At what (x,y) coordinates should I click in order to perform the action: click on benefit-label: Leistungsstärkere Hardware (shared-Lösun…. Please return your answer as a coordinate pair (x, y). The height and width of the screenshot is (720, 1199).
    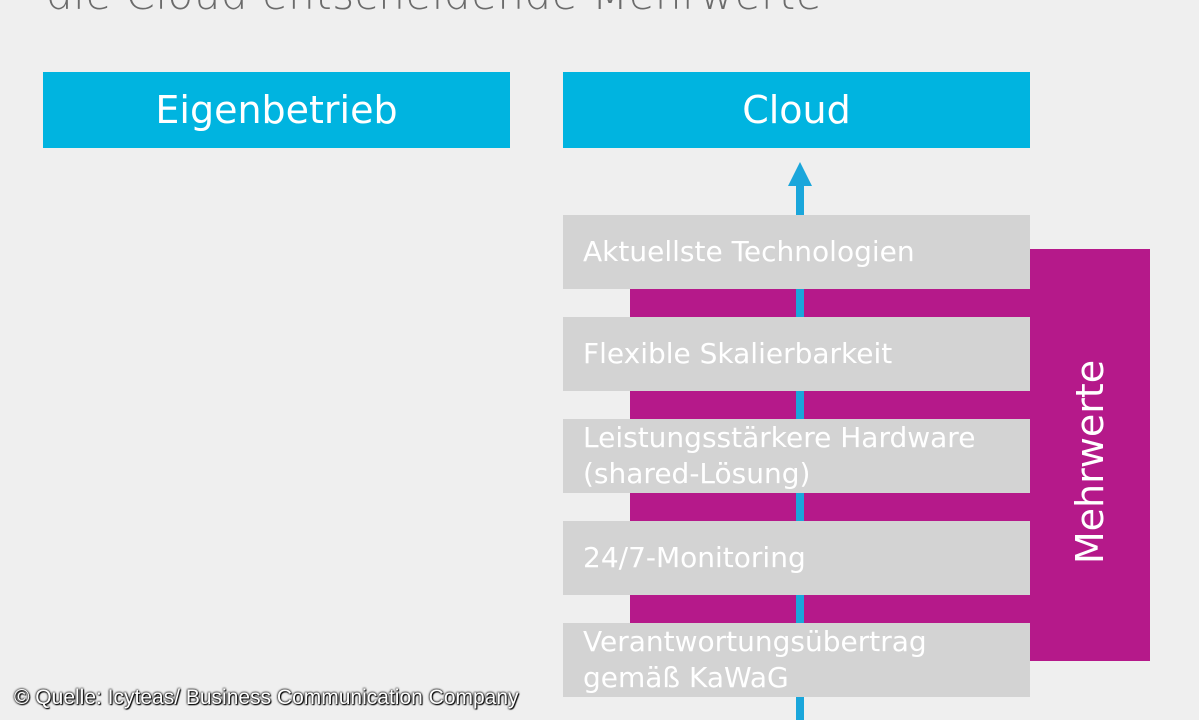
    Looking at the image, I should click on (779, 455).